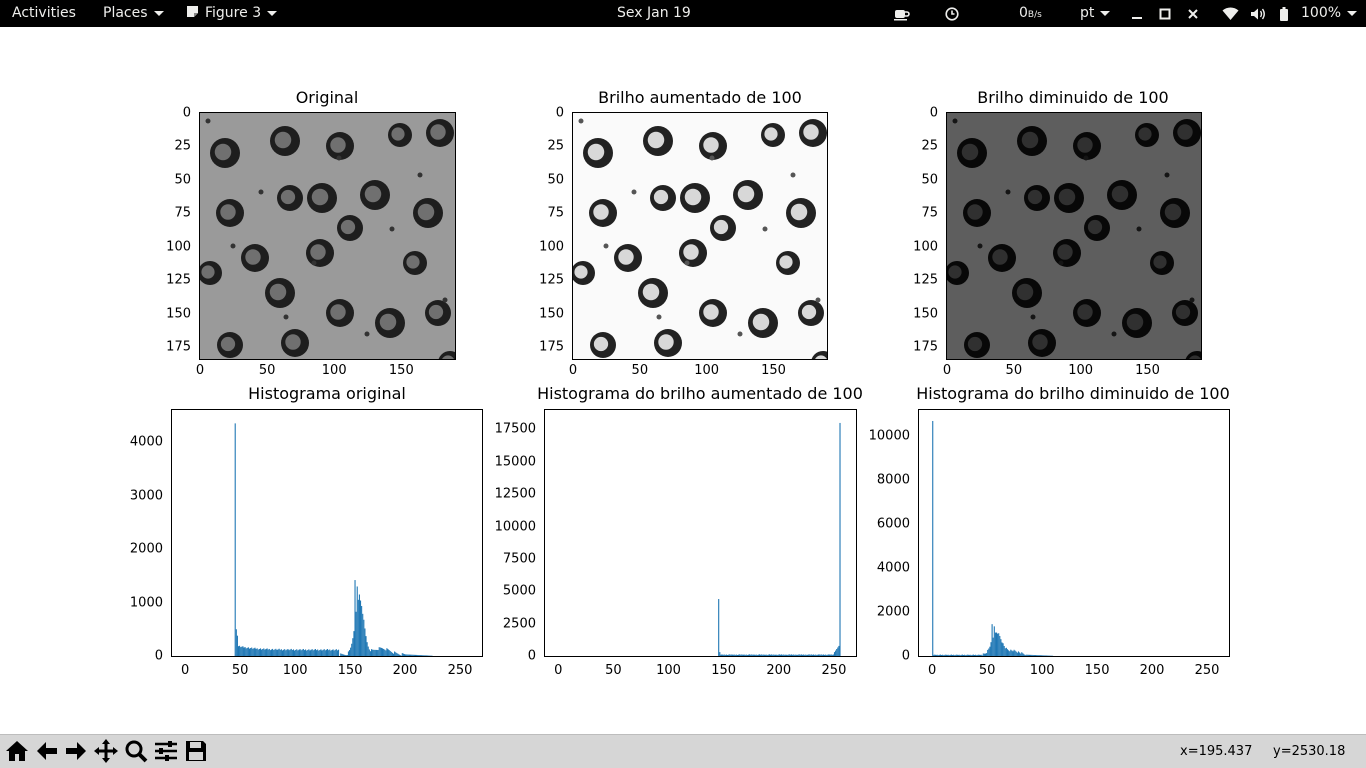 The width and height of the screenshot is (1366, 768). I want to click on x-tick-label: 150, so click(773, 370).